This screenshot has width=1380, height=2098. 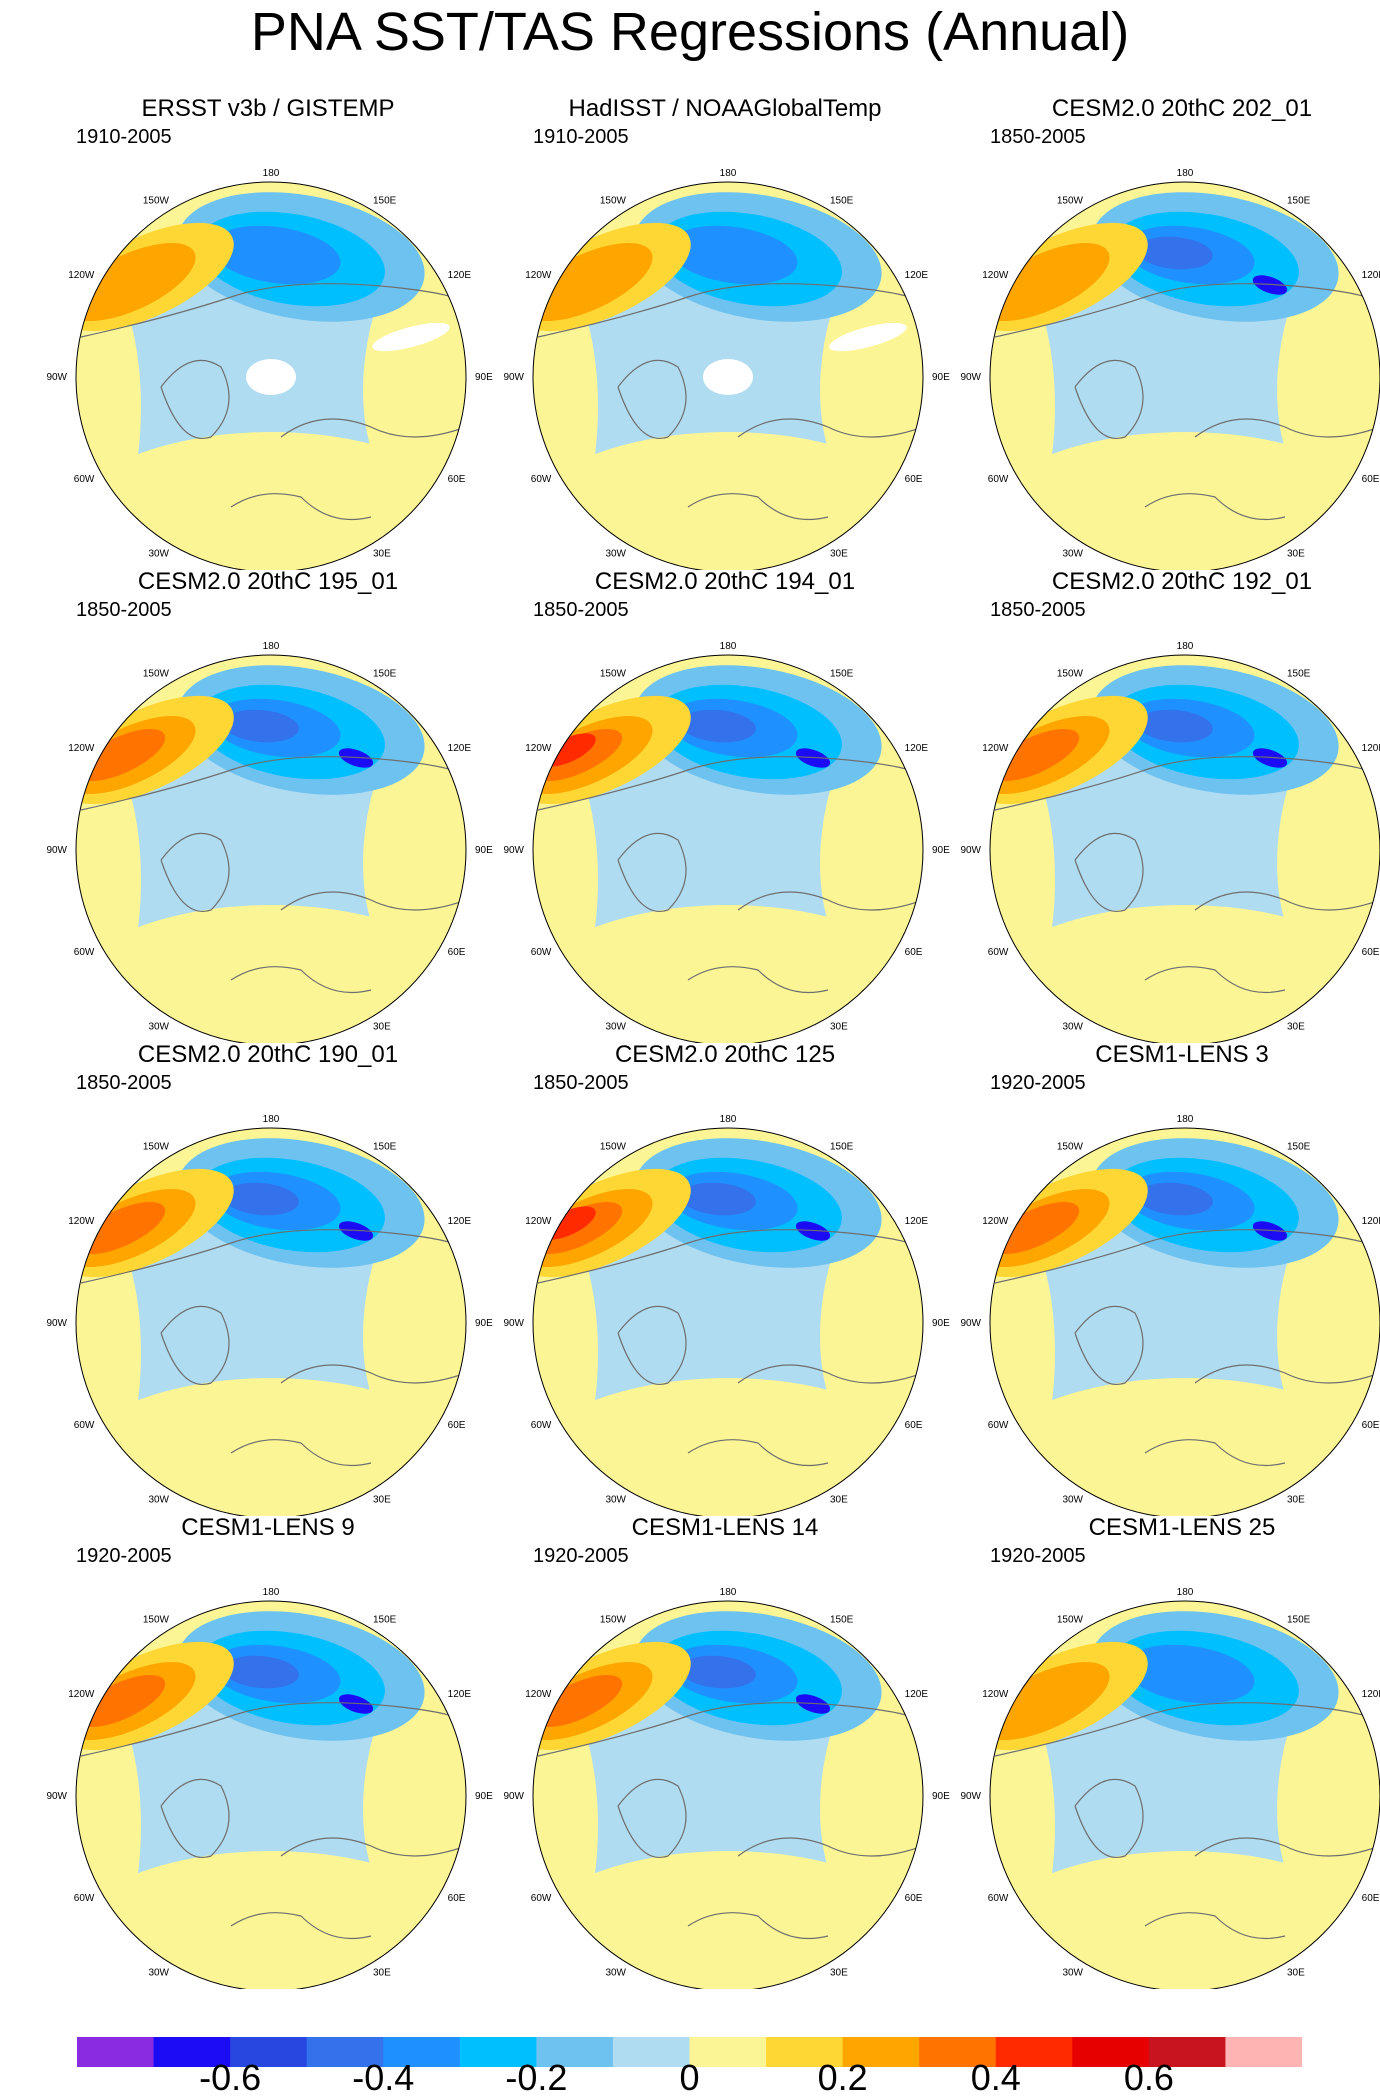 What do you see at coordinates (868, 337) in the screenshot?
I see `missing-data-patch` at bounding box center [868, 337].